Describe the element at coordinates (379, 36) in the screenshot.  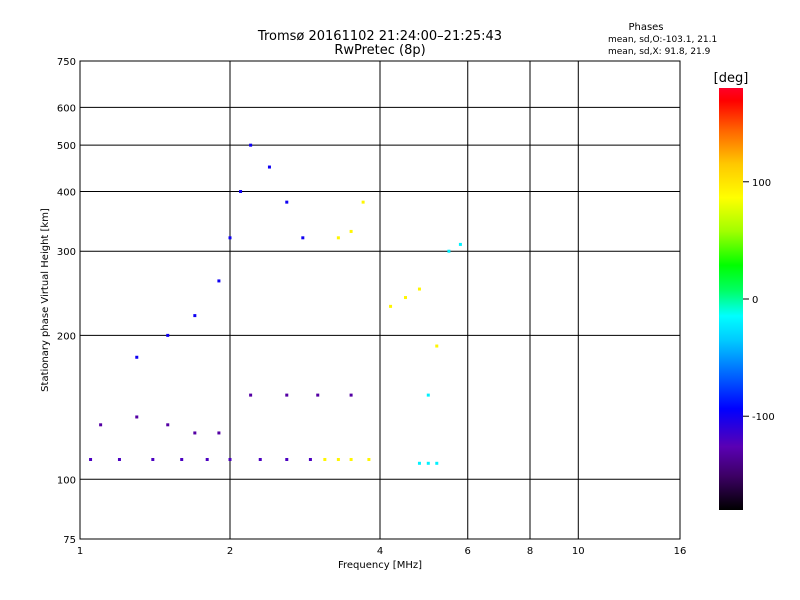
I see `chart-title: Tromsø 20161102 21:24:00–21:25:43` at that location.